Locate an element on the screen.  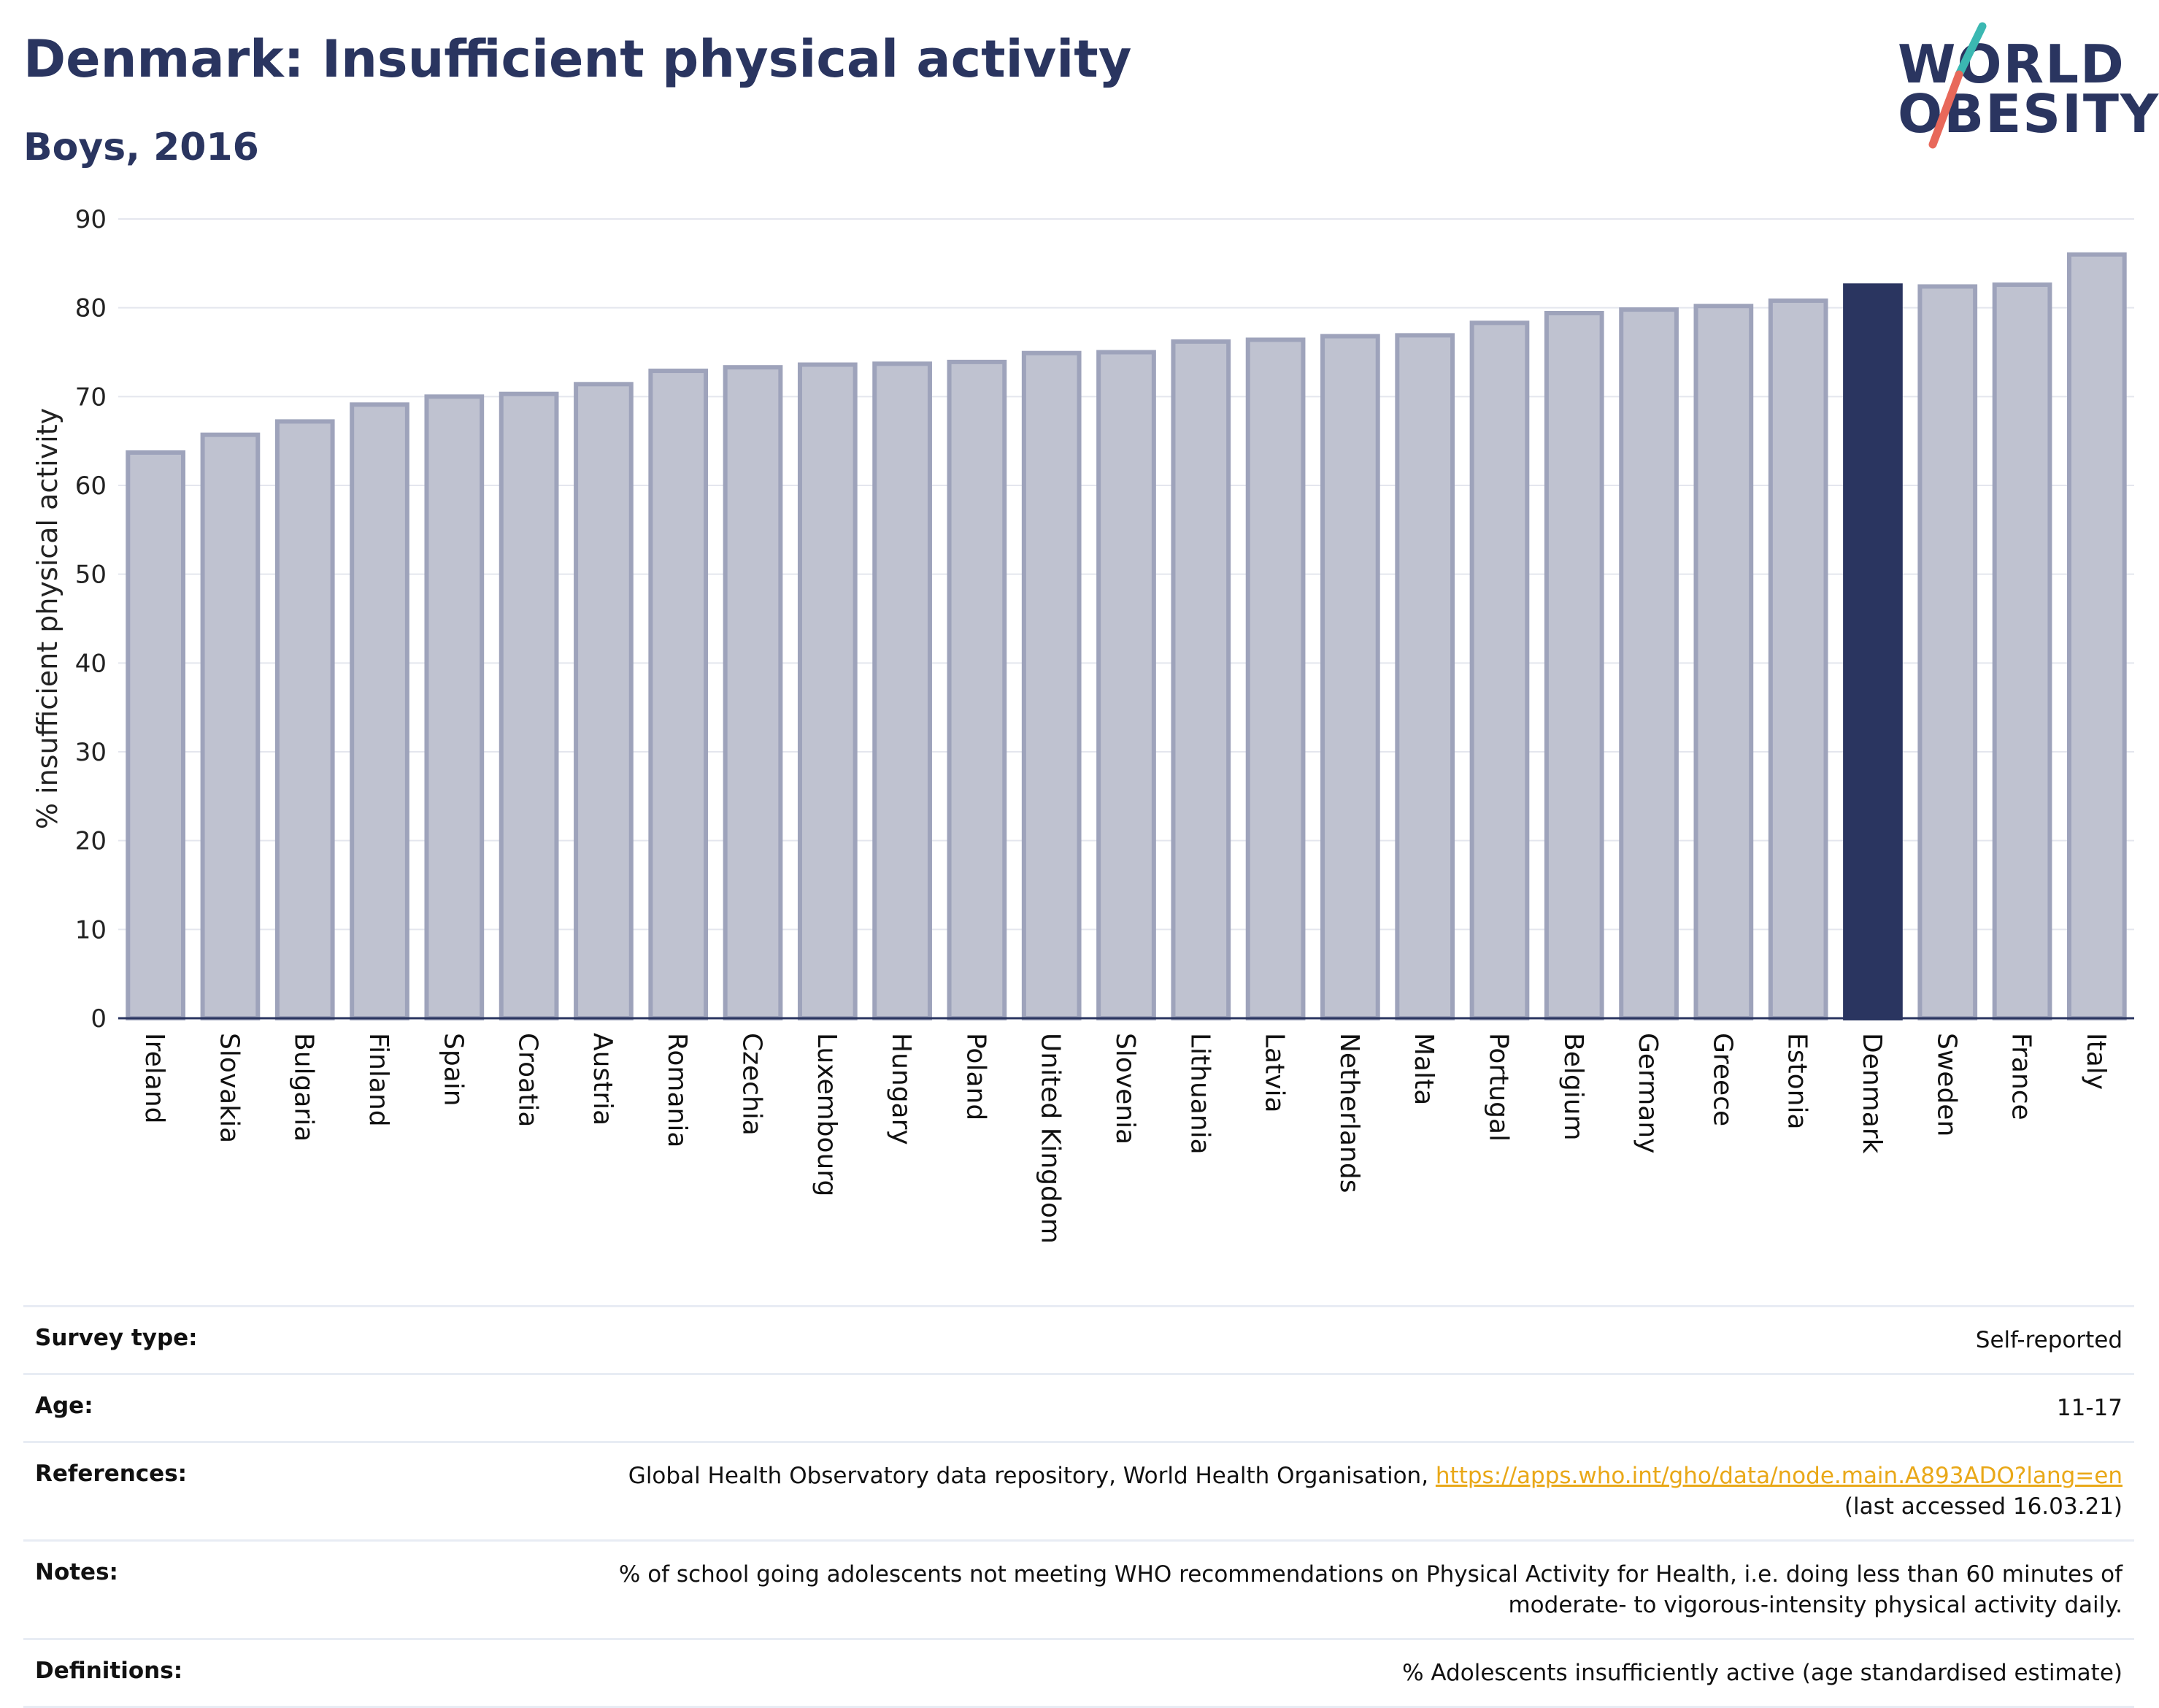
bar-greece is located at coordinates (1723, 662).